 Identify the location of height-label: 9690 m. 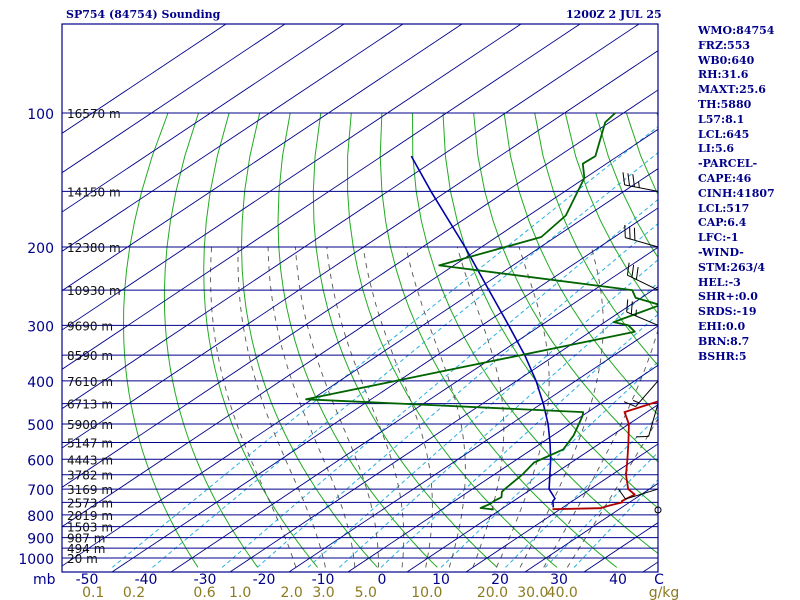
(90, 326).